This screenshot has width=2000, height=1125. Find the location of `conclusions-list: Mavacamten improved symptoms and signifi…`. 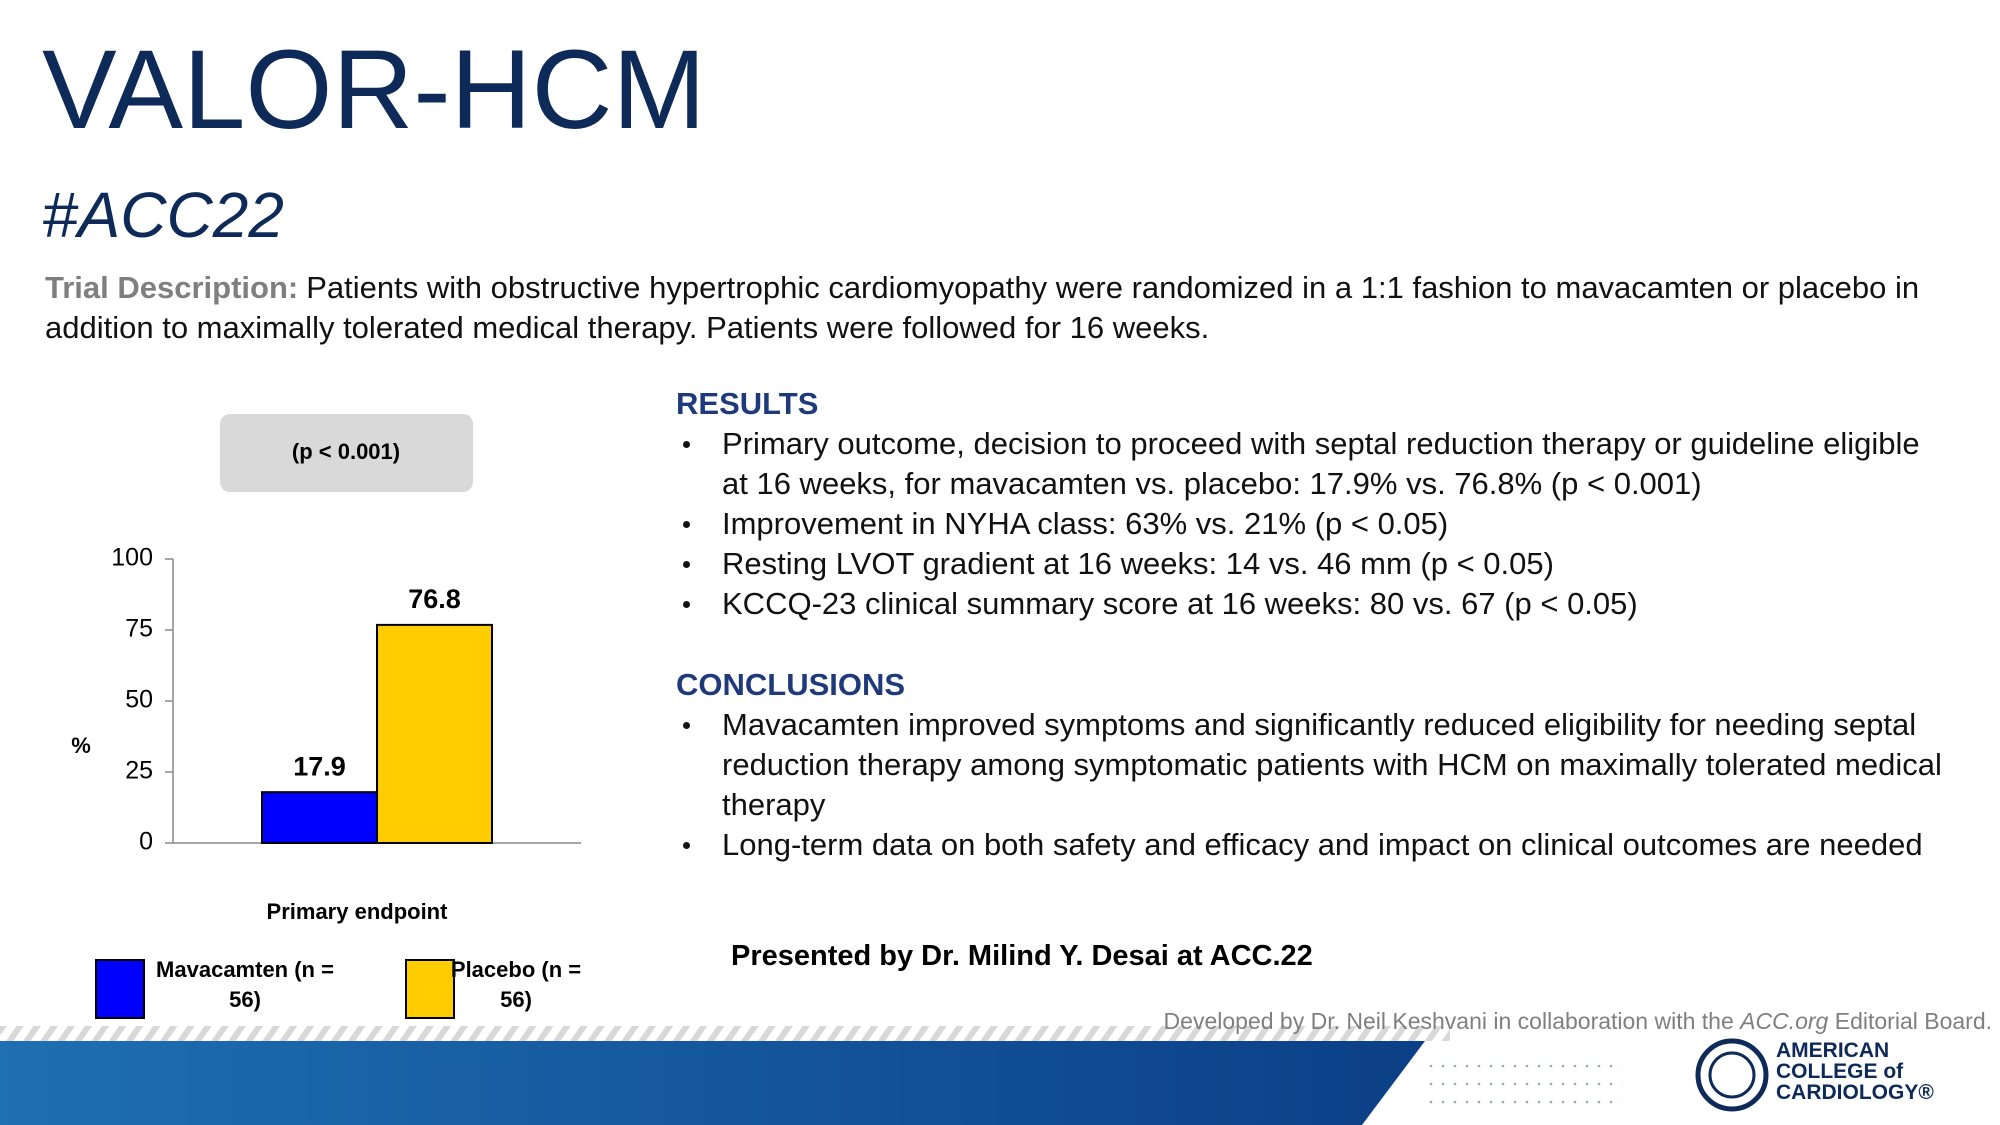

conclusions-list: Mavacamten improved symptoms and signifi… is located at coordinates (1311, 785).